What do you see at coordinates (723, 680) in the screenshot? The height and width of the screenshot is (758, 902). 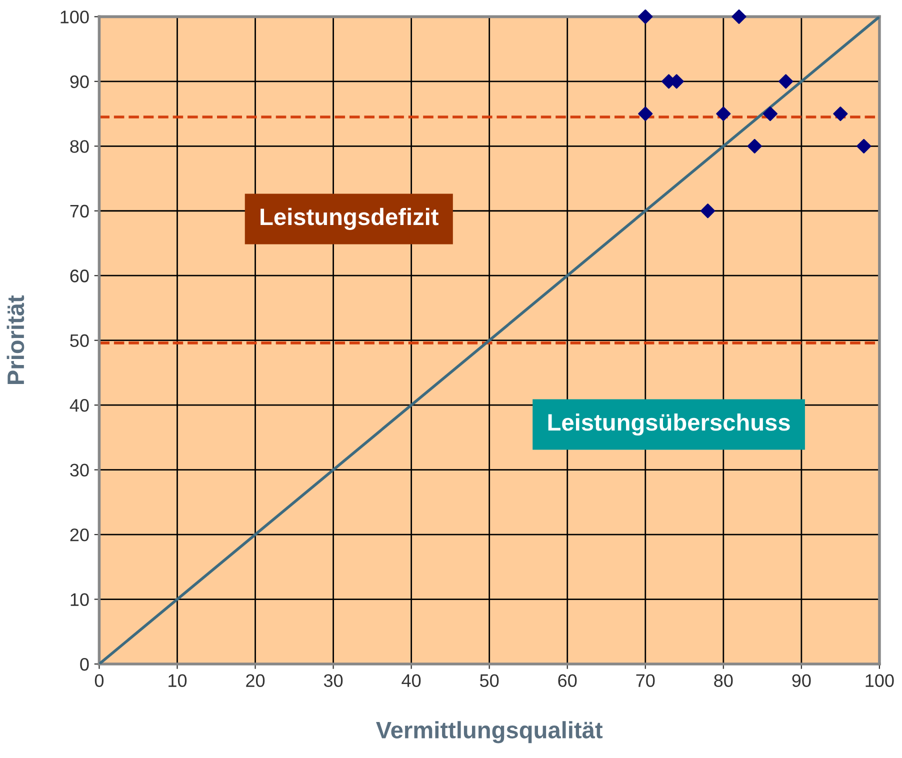 I see `x-tick-label: 80` at bounding box center [723, 680].